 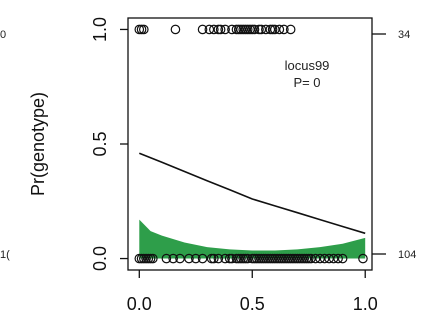 I want to click on y-tick-label: 1.0, so click(x=100, y=29).